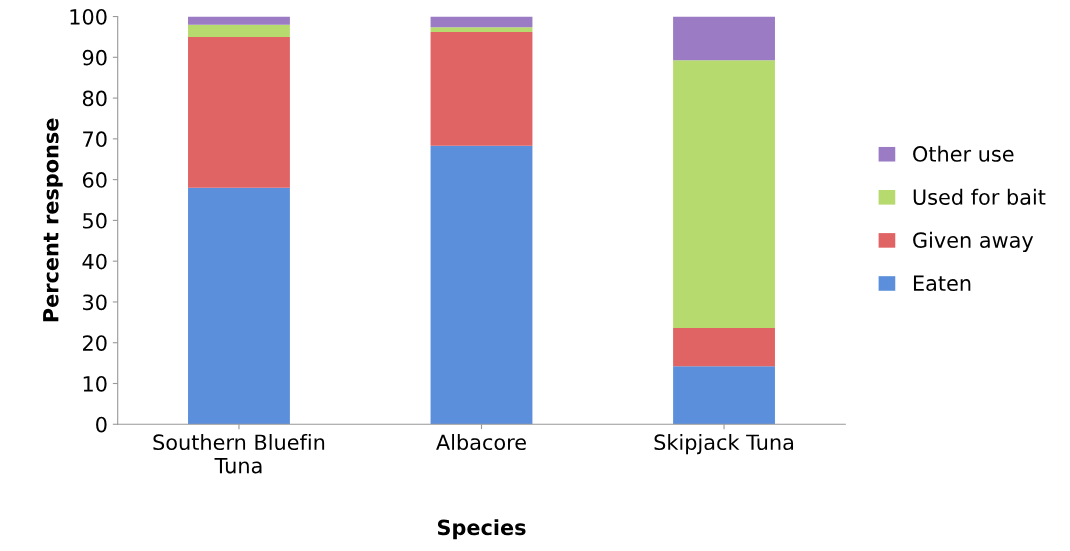 The image size is (1070, 551). Describe the element at coordinates (942, 283) in the screenshot. I see `legend-label: Eaten` at that location.